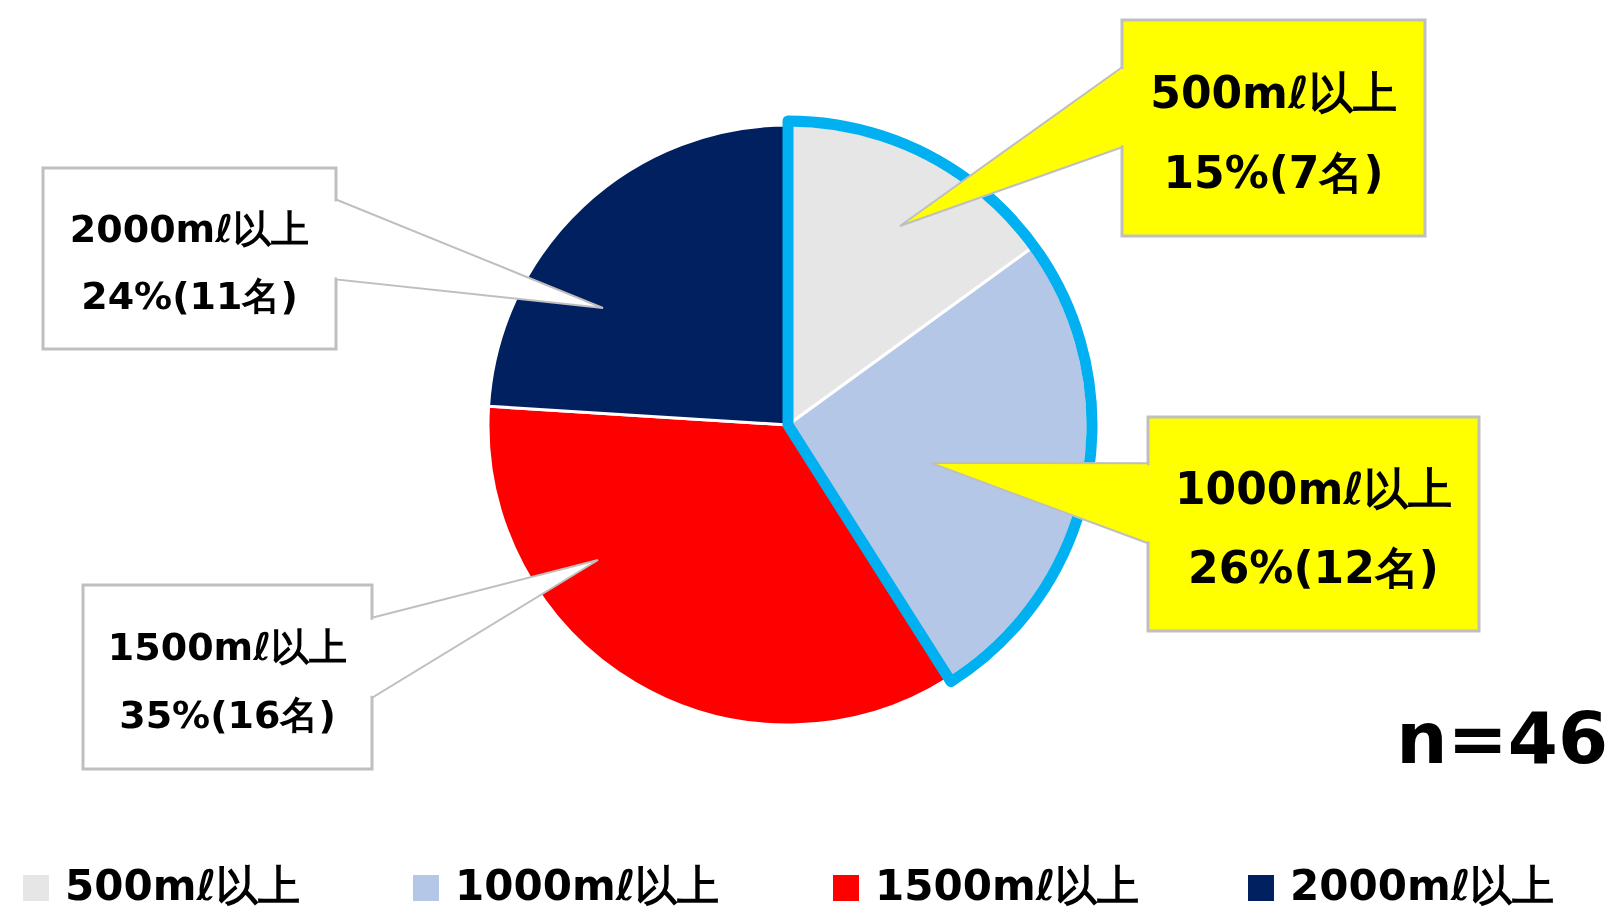  Describe the element at coordinates (189, 295) in the screenshot. I see `data-label: 24%(11名)` at that location.